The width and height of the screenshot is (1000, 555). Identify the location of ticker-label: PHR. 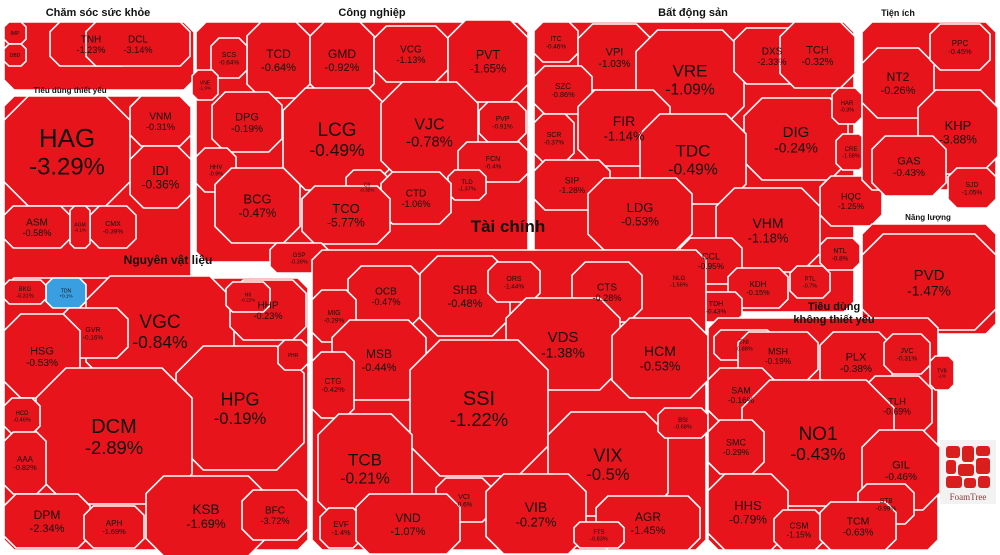
(293, 356).